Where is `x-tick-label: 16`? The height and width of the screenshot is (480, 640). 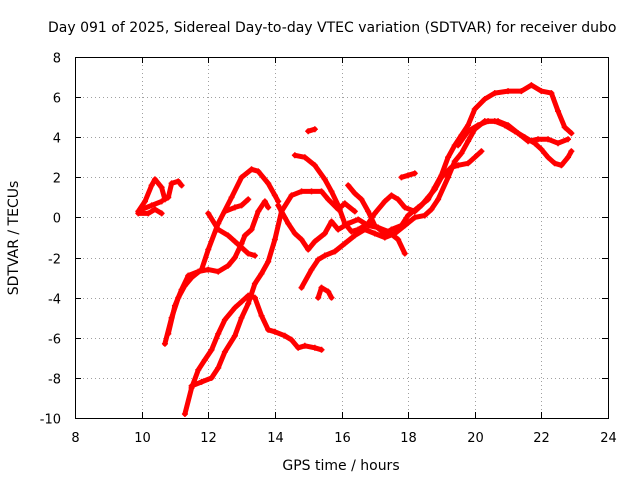 x-tick-label: 16 is located at coordinates (342, 438).